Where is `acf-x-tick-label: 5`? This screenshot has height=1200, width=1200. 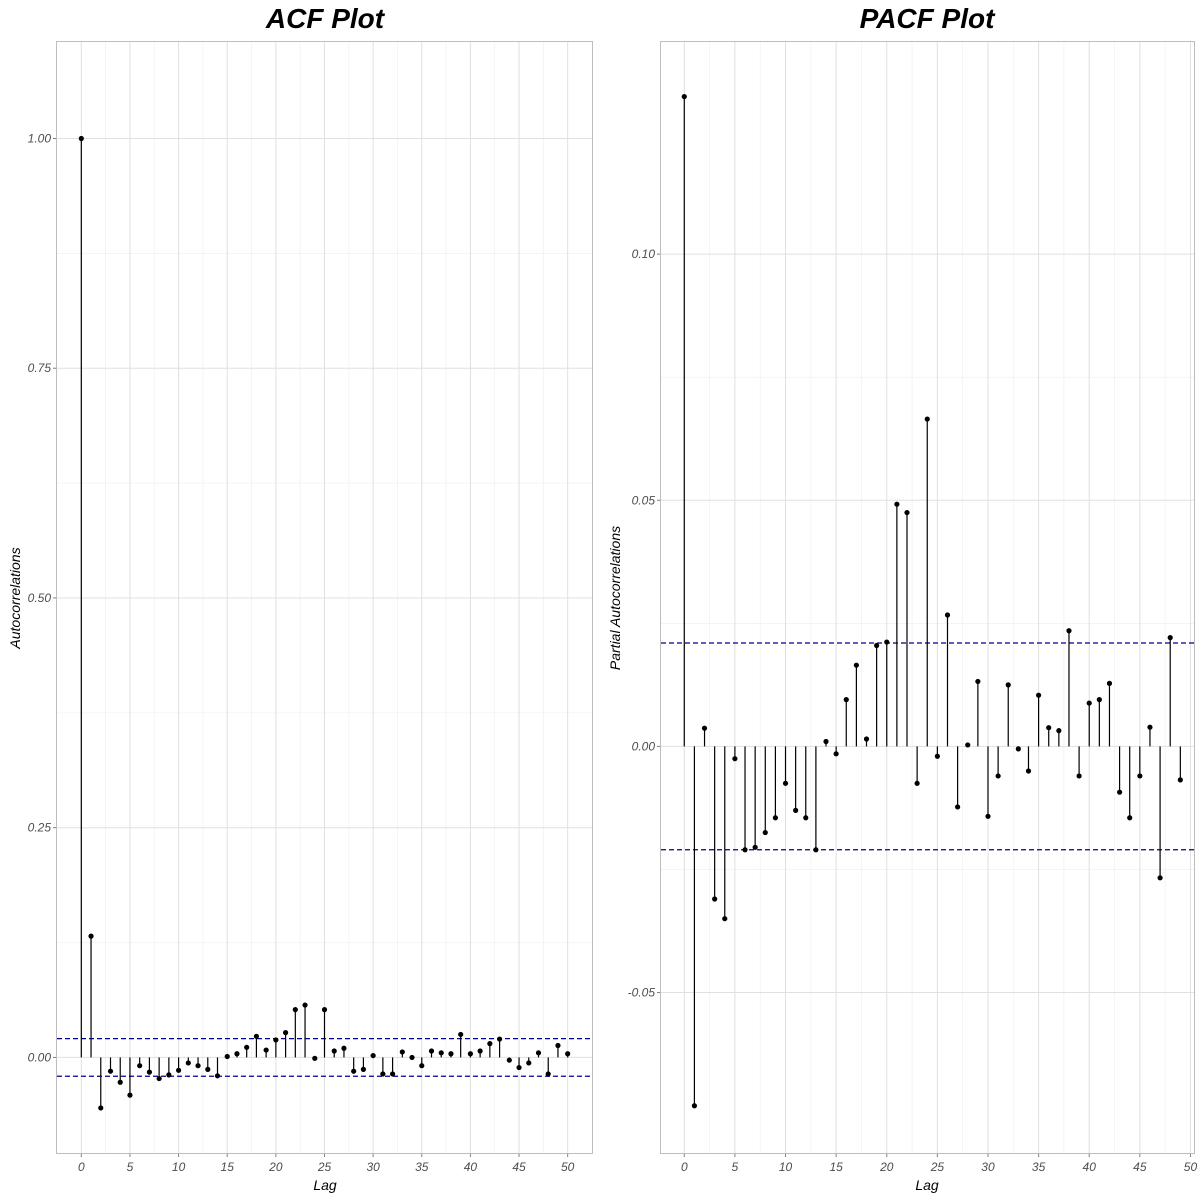
acf-x-tick-label: 5 is located at coordinates (130, 1167).